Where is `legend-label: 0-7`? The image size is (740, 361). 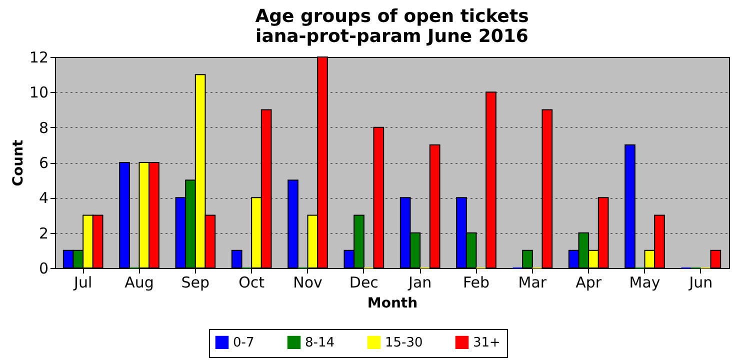
legend-label: 0-7 is located at coordinates (243, 342).